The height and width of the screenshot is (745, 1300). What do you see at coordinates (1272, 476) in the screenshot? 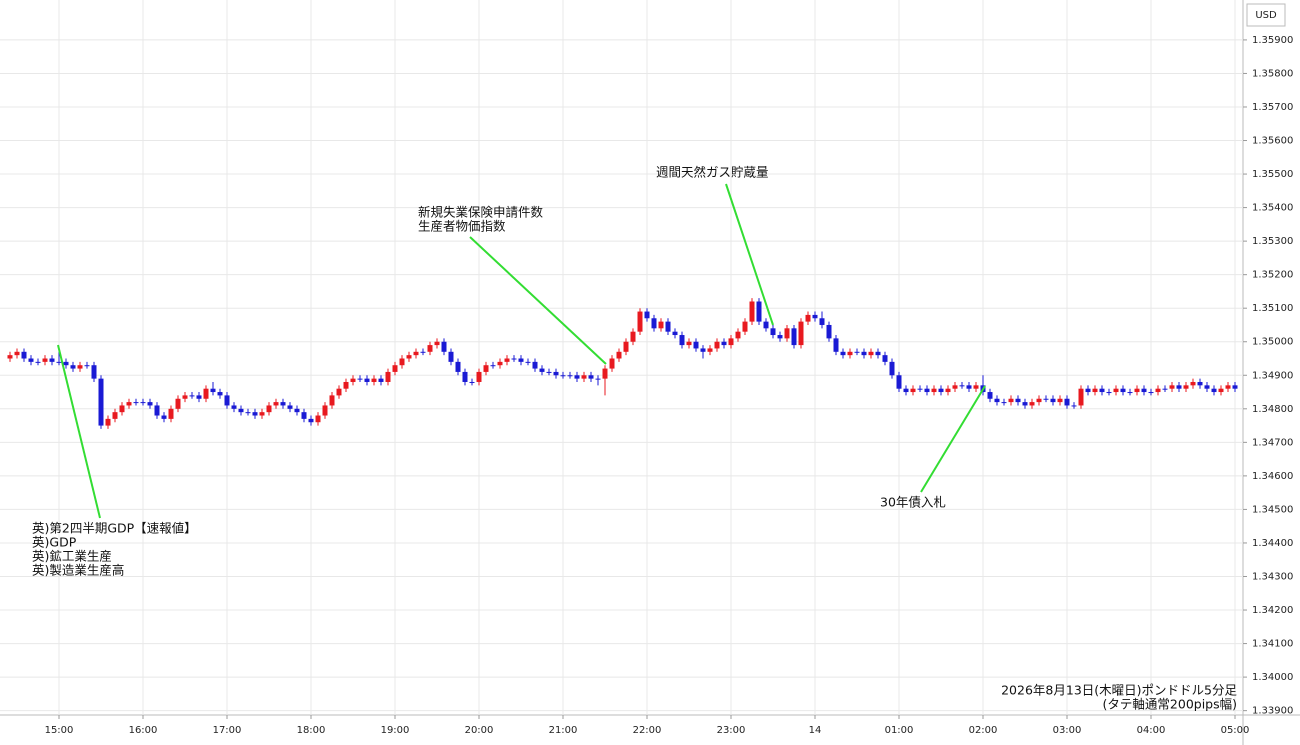
I see `y-tick-label: 1.34600` at bounding box center [1272, 476].